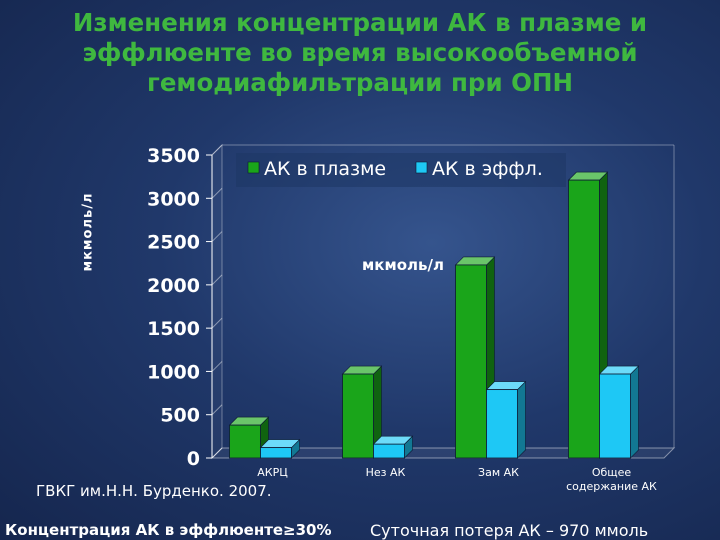 The image size is (720, 540). What do you see at coordinates (173, 199) in the screenshot?
I see `y-tick-label: 3000` at bounding box center [173, 199].